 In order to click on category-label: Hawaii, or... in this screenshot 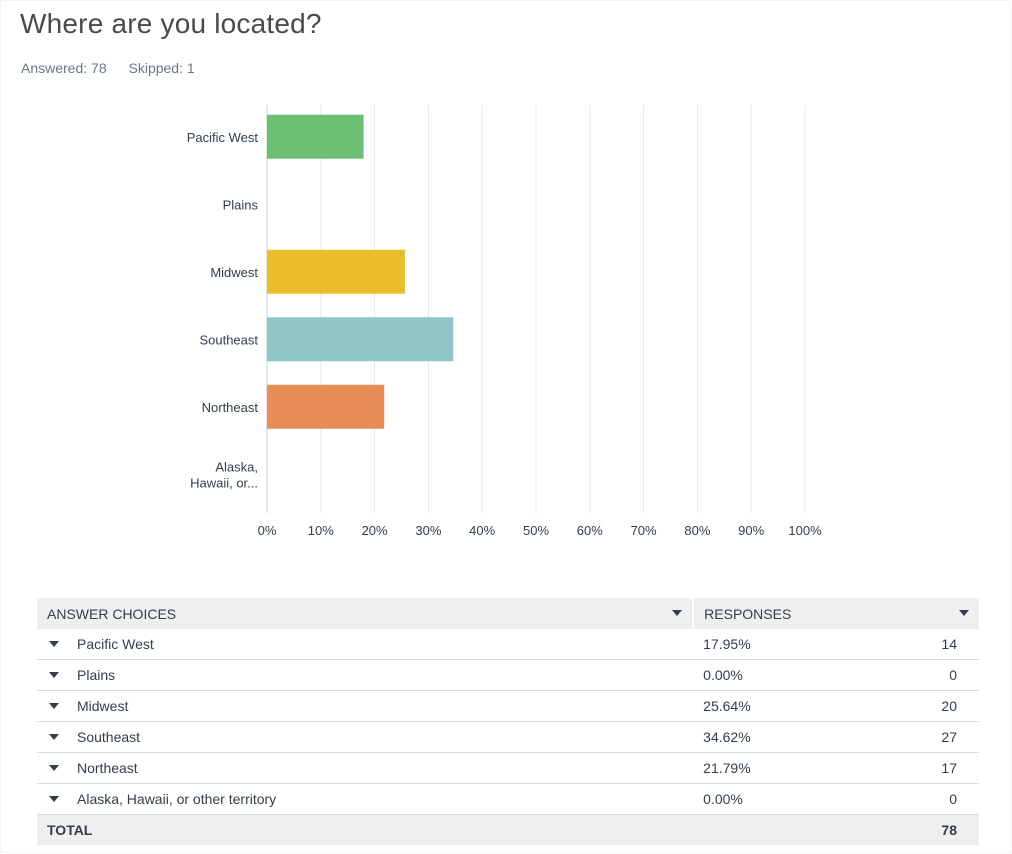, I will do `click(224, 482)`.